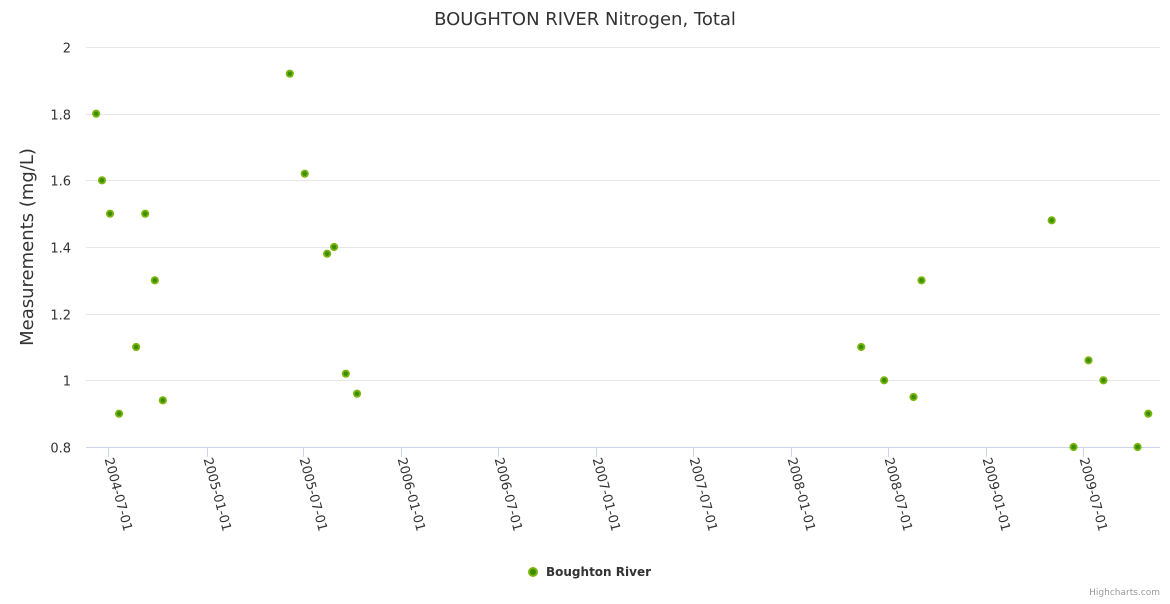  Describe the element at coordinates (898, 494) in the screenshot. I see `x-tick-label: 2008-07-01` at that location.